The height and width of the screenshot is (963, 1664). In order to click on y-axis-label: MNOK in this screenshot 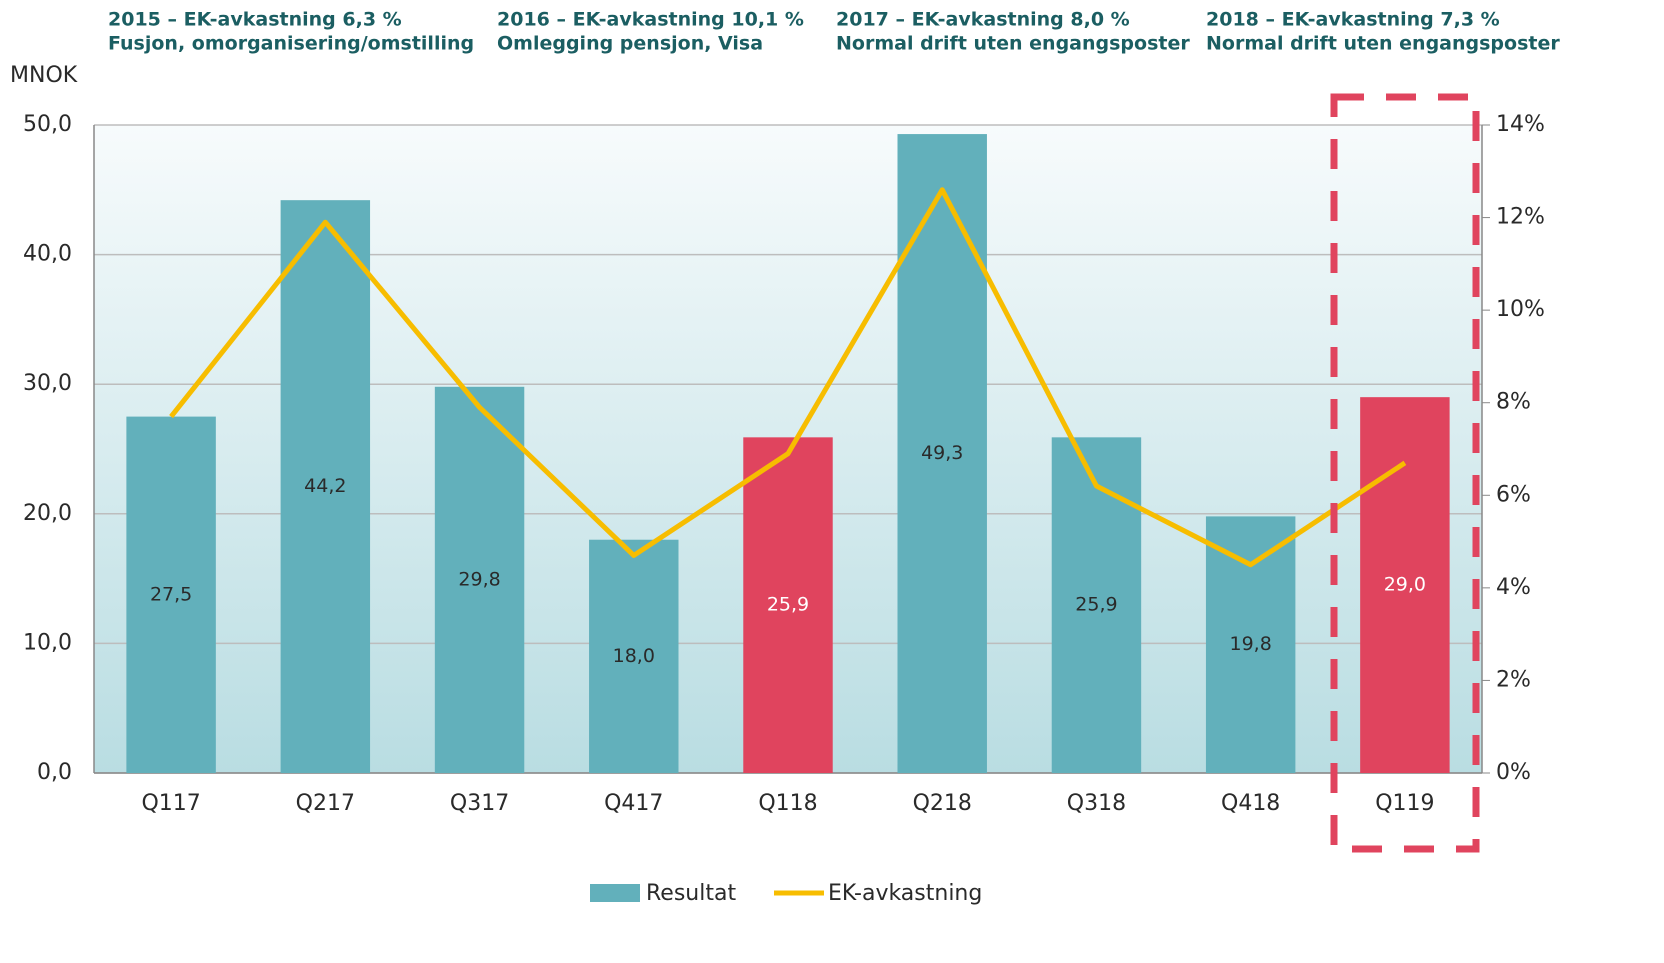, I will do `click(44, 75)`.